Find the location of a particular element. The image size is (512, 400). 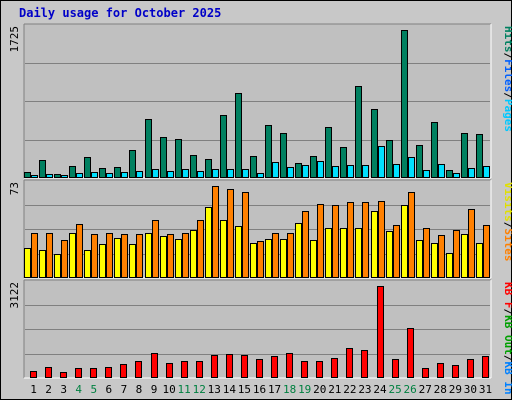

legend-entry: KB F is located at coordinates (507, 295).